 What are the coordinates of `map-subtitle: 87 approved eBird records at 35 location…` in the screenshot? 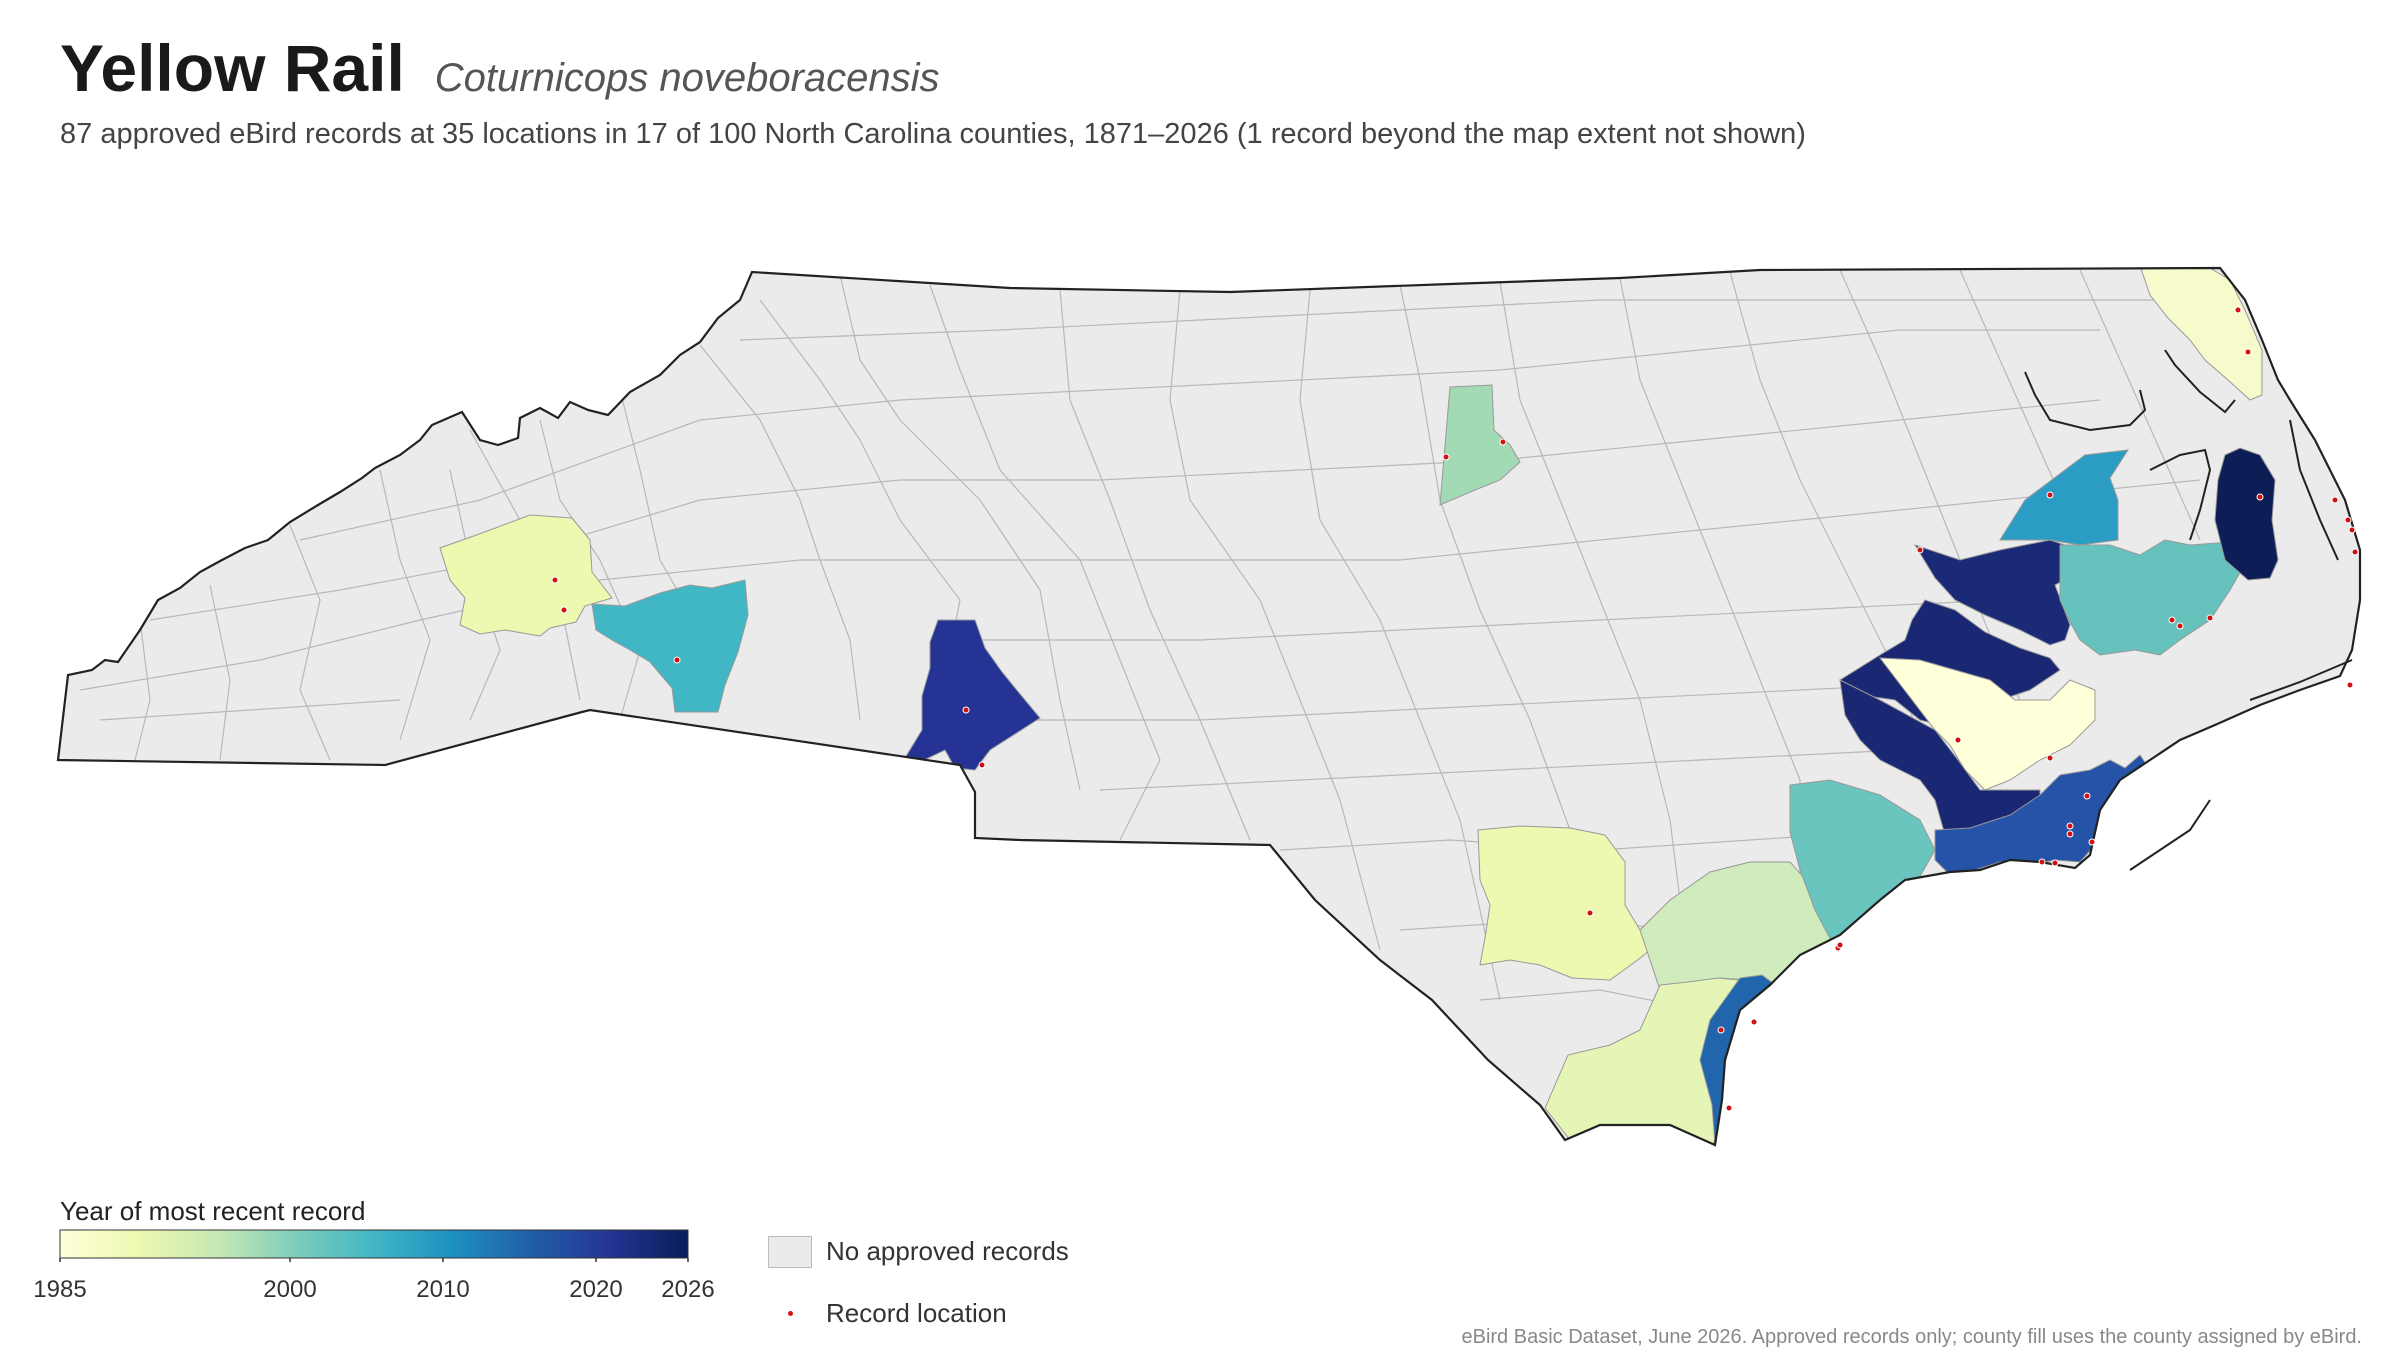 It's located at (933, 134).